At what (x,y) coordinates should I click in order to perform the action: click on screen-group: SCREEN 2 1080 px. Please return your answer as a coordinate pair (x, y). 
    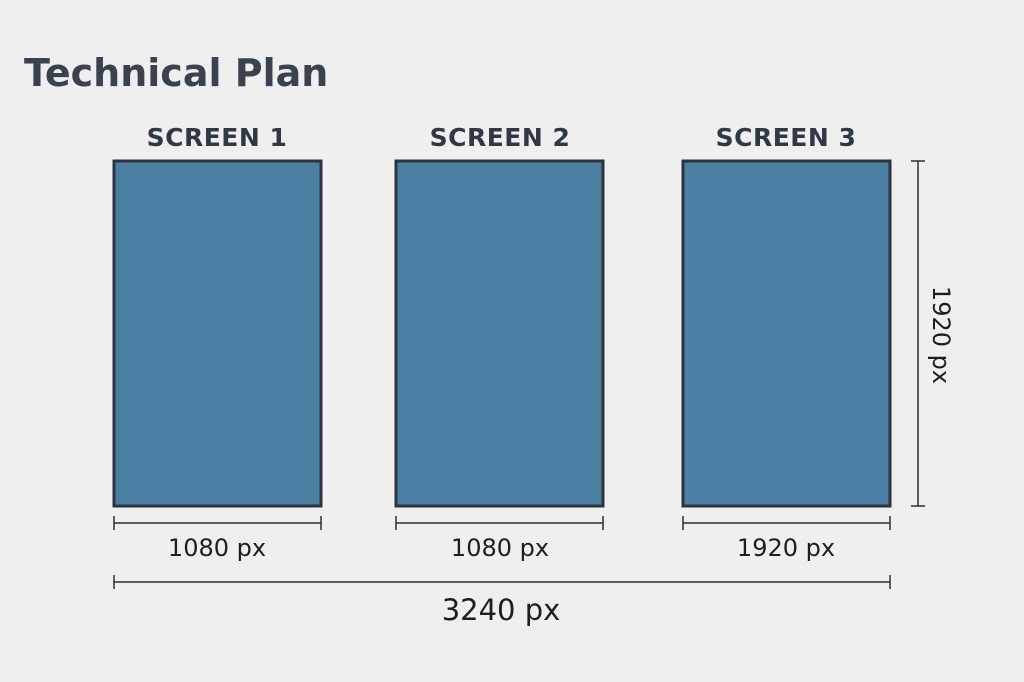
    Looking at the image, I should click on (499, 342).